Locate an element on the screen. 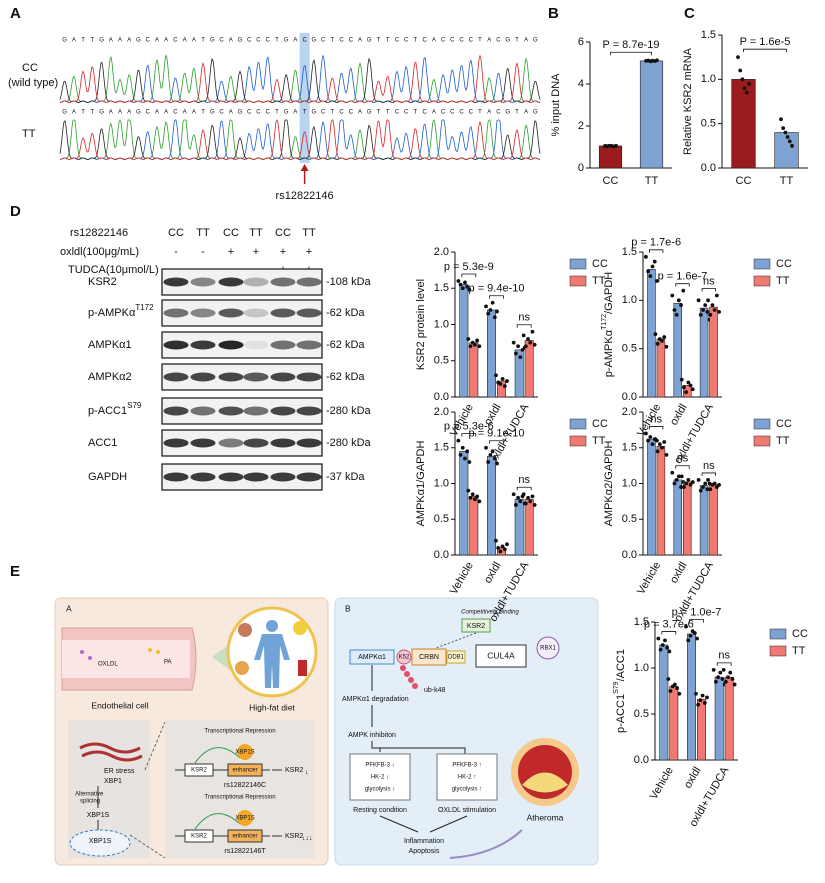 Image resolution: width=825 pixels, height=883 pixels. label: DDB1 is located at coordinates (456, 658).